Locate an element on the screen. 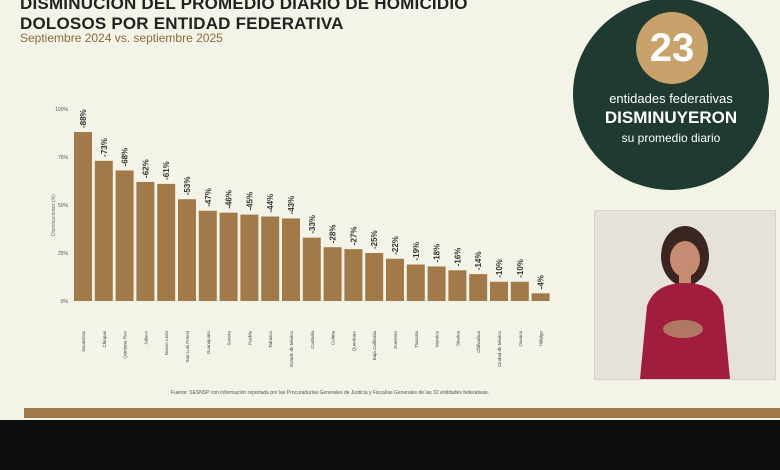 This screenshot has width=780, height=470. bar-value-label: -43% is located at coordinates (291, 205).